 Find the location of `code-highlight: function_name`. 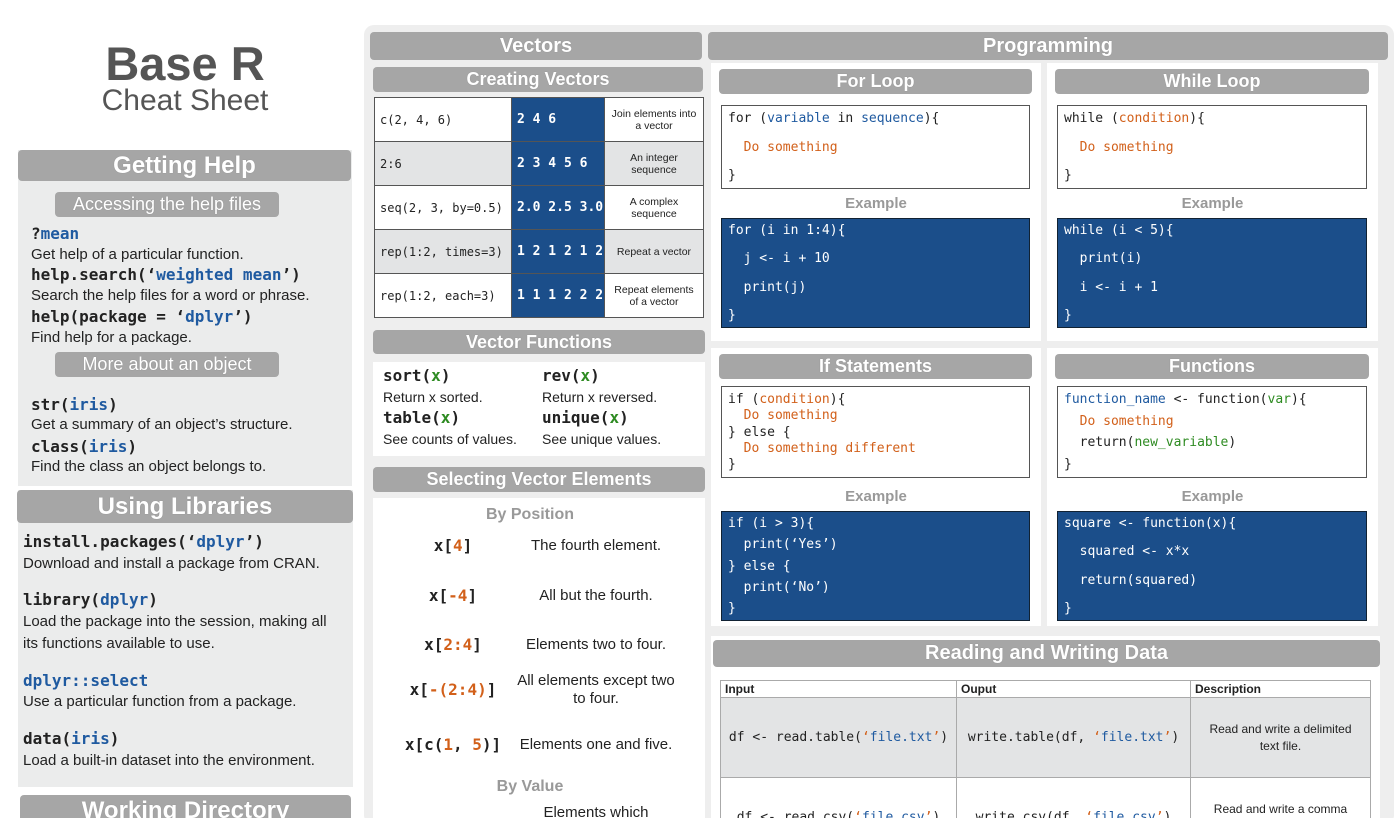

code-highlight: function_name is located at coordinates (1115, 399).